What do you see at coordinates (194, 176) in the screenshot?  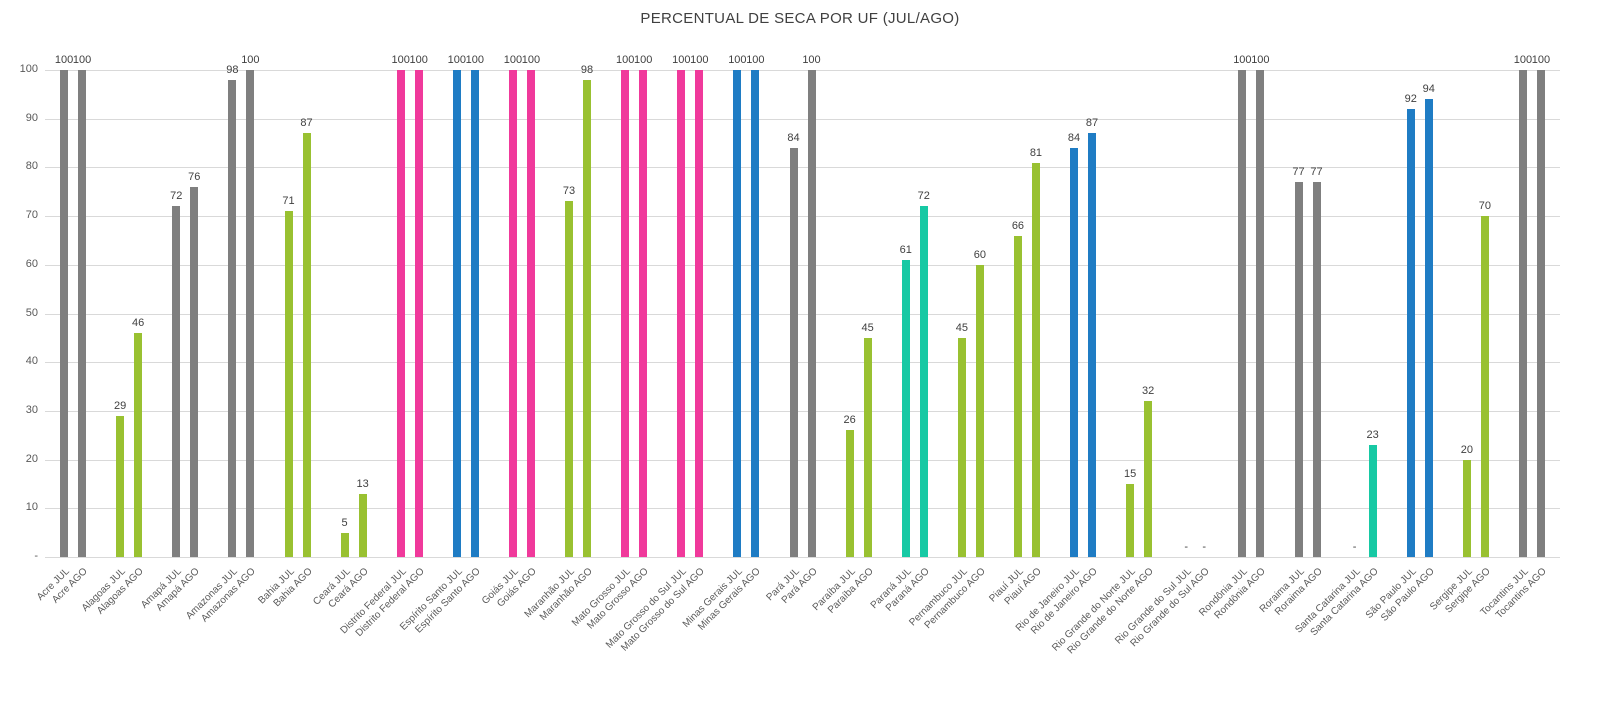 I see `bar-value-label: 76` at bounding box center [194, 176].